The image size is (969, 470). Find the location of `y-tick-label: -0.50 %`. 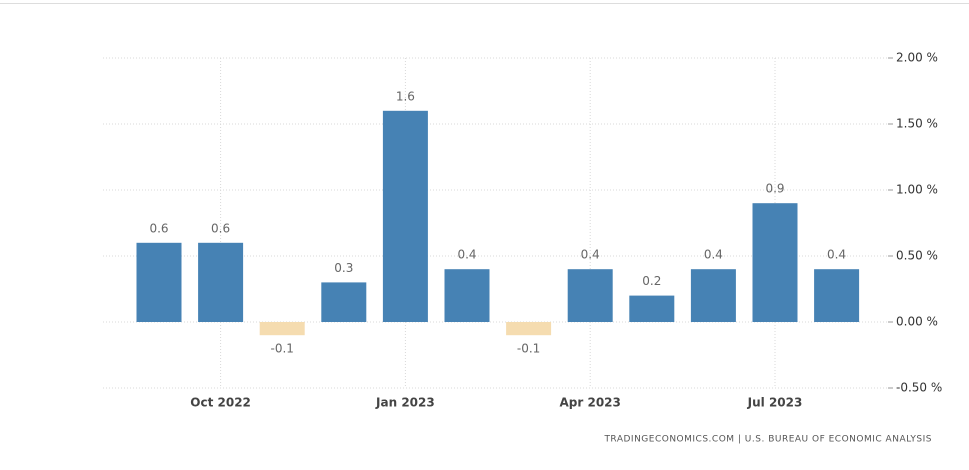

y-tick-label: -0.50 % is located at coordinates (919, 388).